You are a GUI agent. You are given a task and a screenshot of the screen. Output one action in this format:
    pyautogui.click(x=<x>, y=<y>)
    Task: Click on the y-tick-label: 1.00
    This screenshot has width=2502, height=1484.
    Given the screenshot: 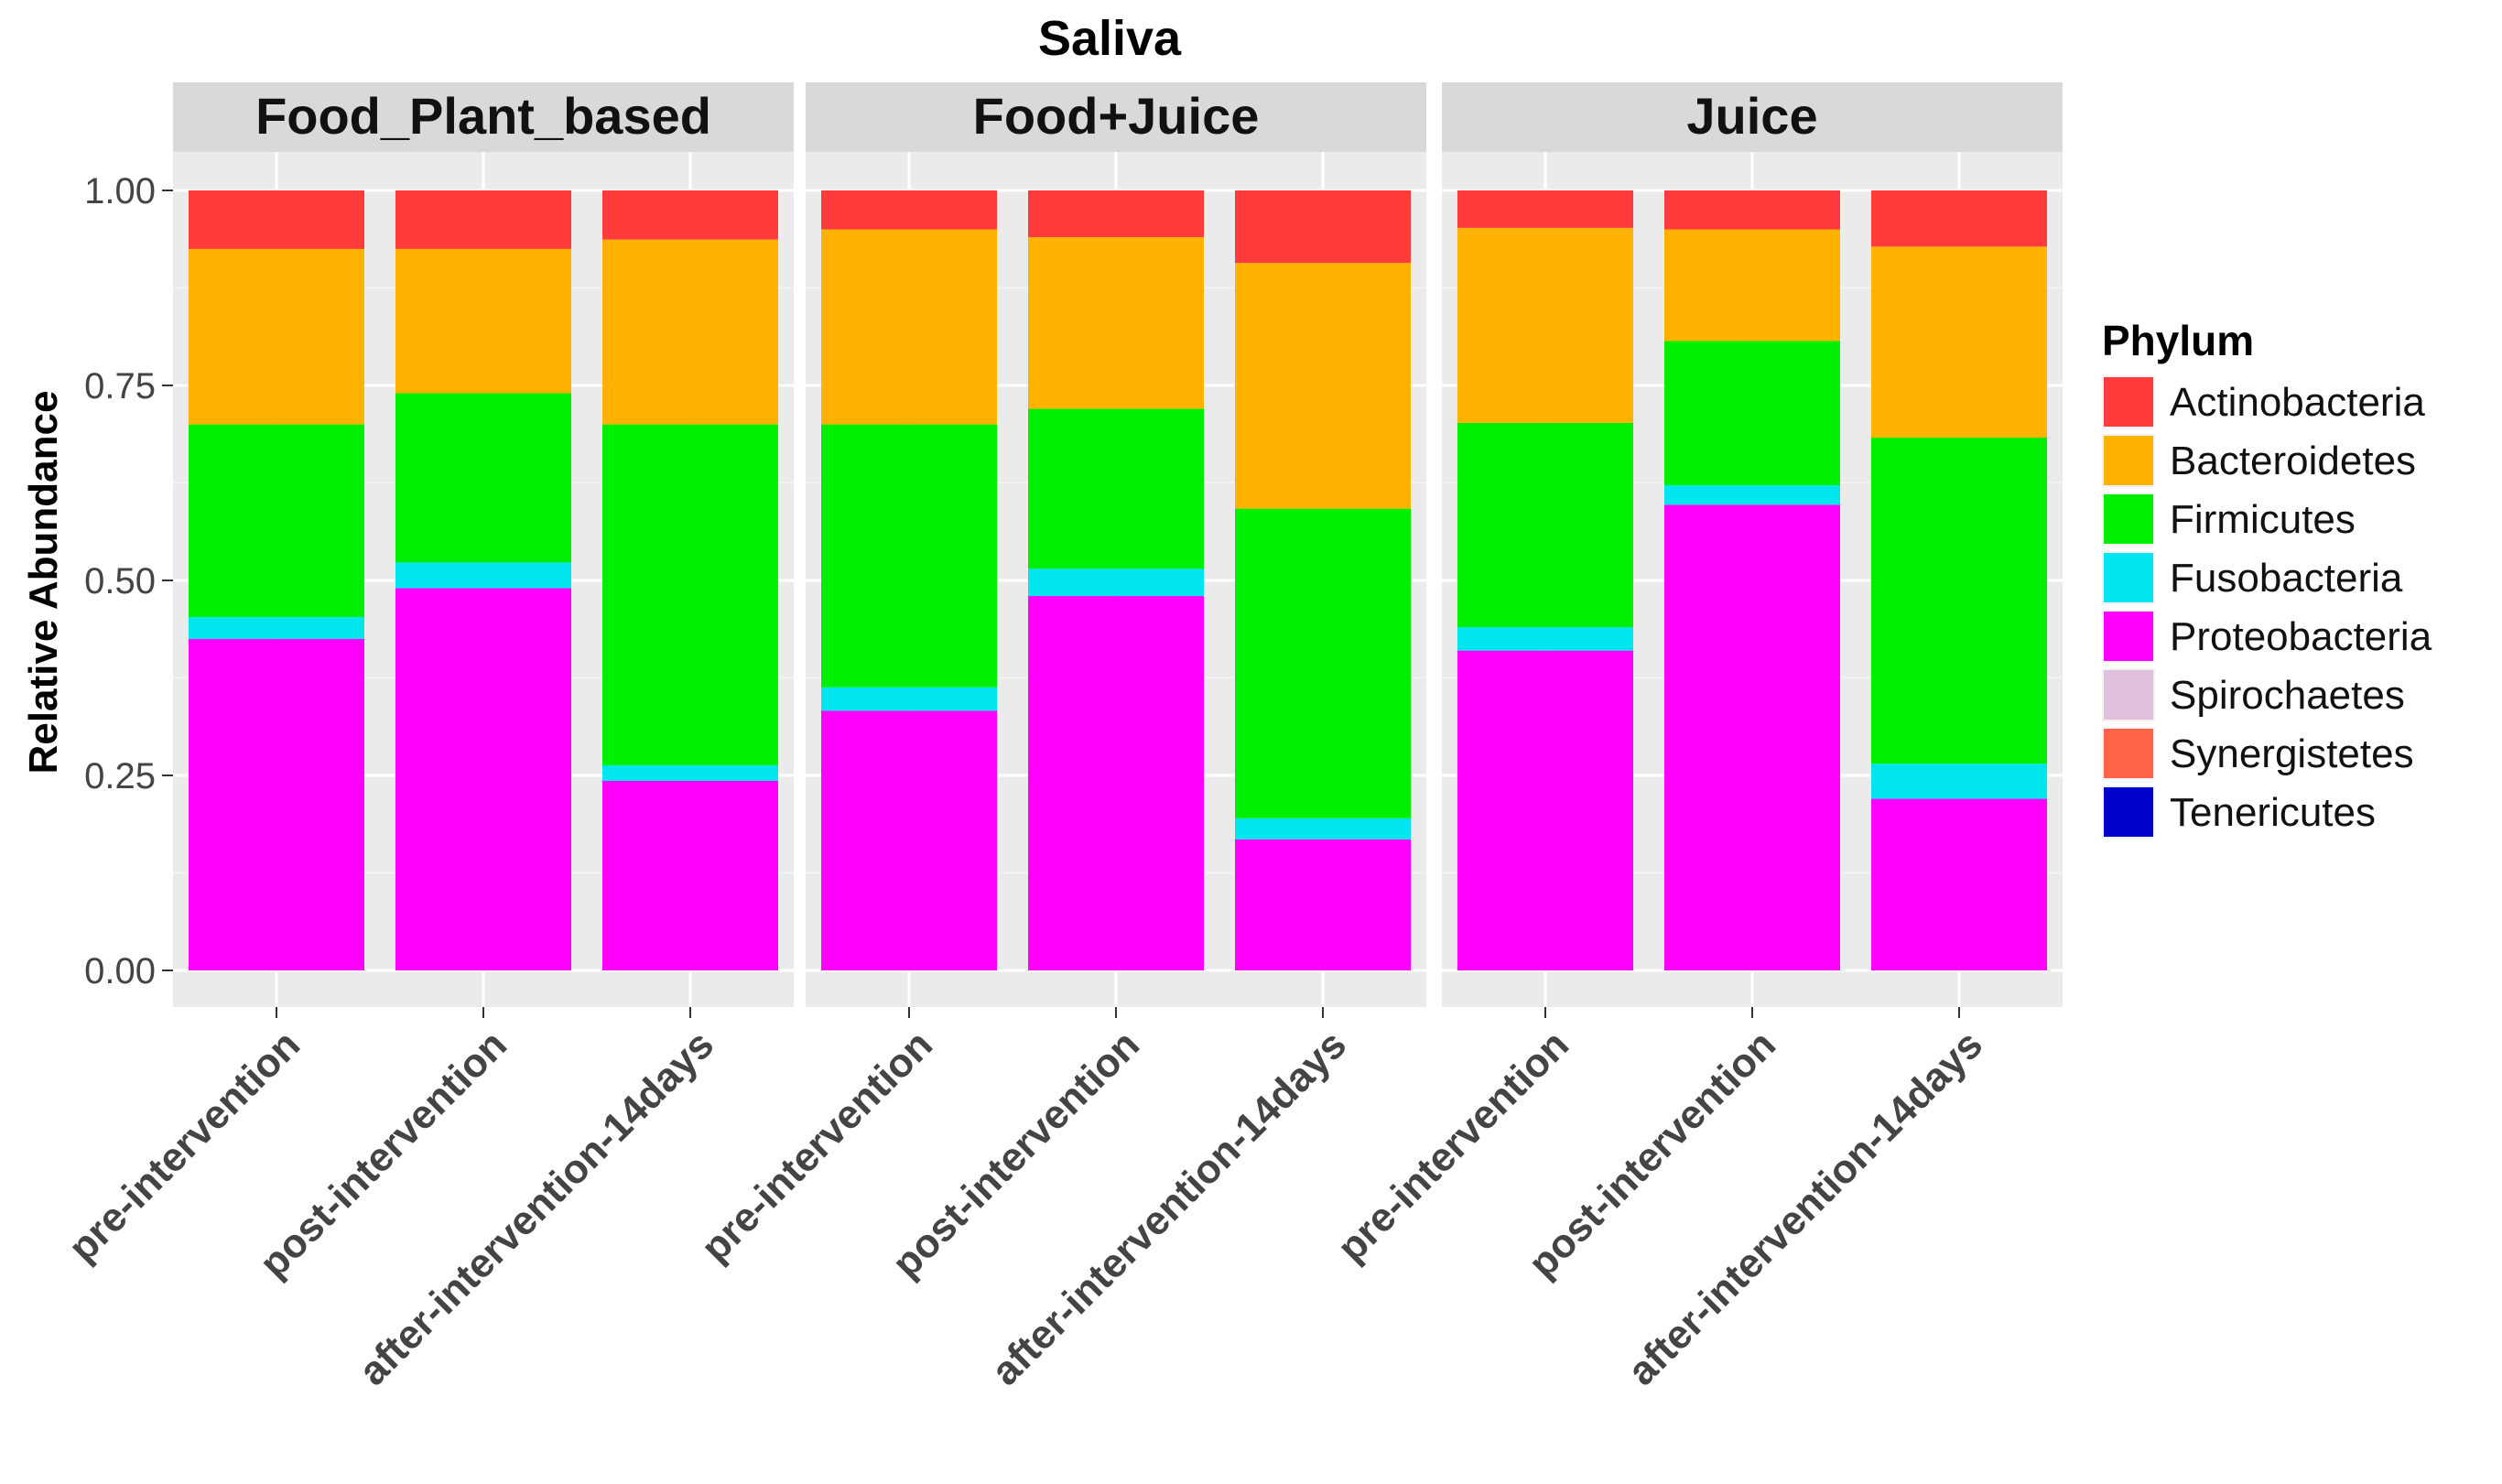 What is the action you would take?
    pyautogui.click(x=120, y=191)
    